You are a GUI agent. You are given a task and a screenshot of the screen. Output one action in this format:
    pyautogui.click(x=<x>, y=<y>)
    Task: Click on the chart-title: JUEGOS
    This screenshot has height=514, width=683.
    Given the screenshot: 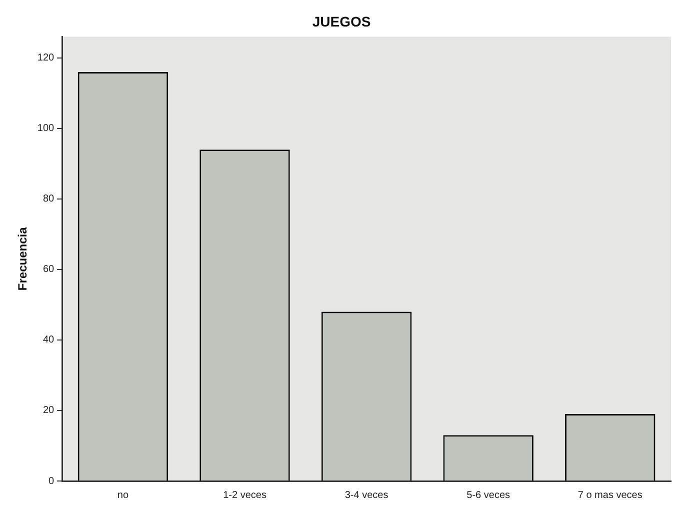 What is the action you would take?
    pyautogui.click(x=341, y=21)
    